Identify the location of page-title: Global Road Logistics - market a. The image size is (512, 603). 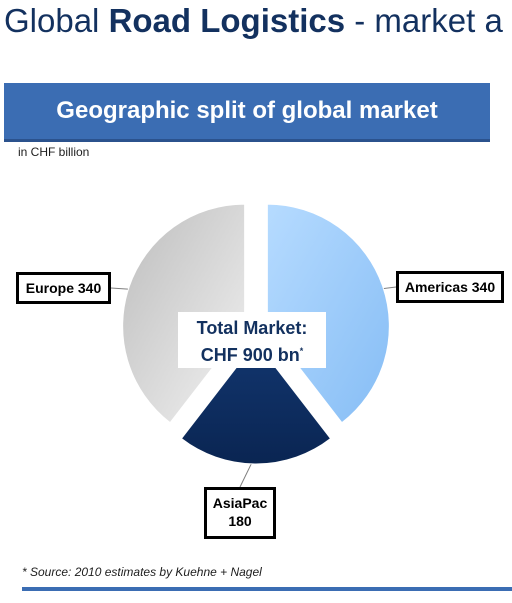
(253, 21).